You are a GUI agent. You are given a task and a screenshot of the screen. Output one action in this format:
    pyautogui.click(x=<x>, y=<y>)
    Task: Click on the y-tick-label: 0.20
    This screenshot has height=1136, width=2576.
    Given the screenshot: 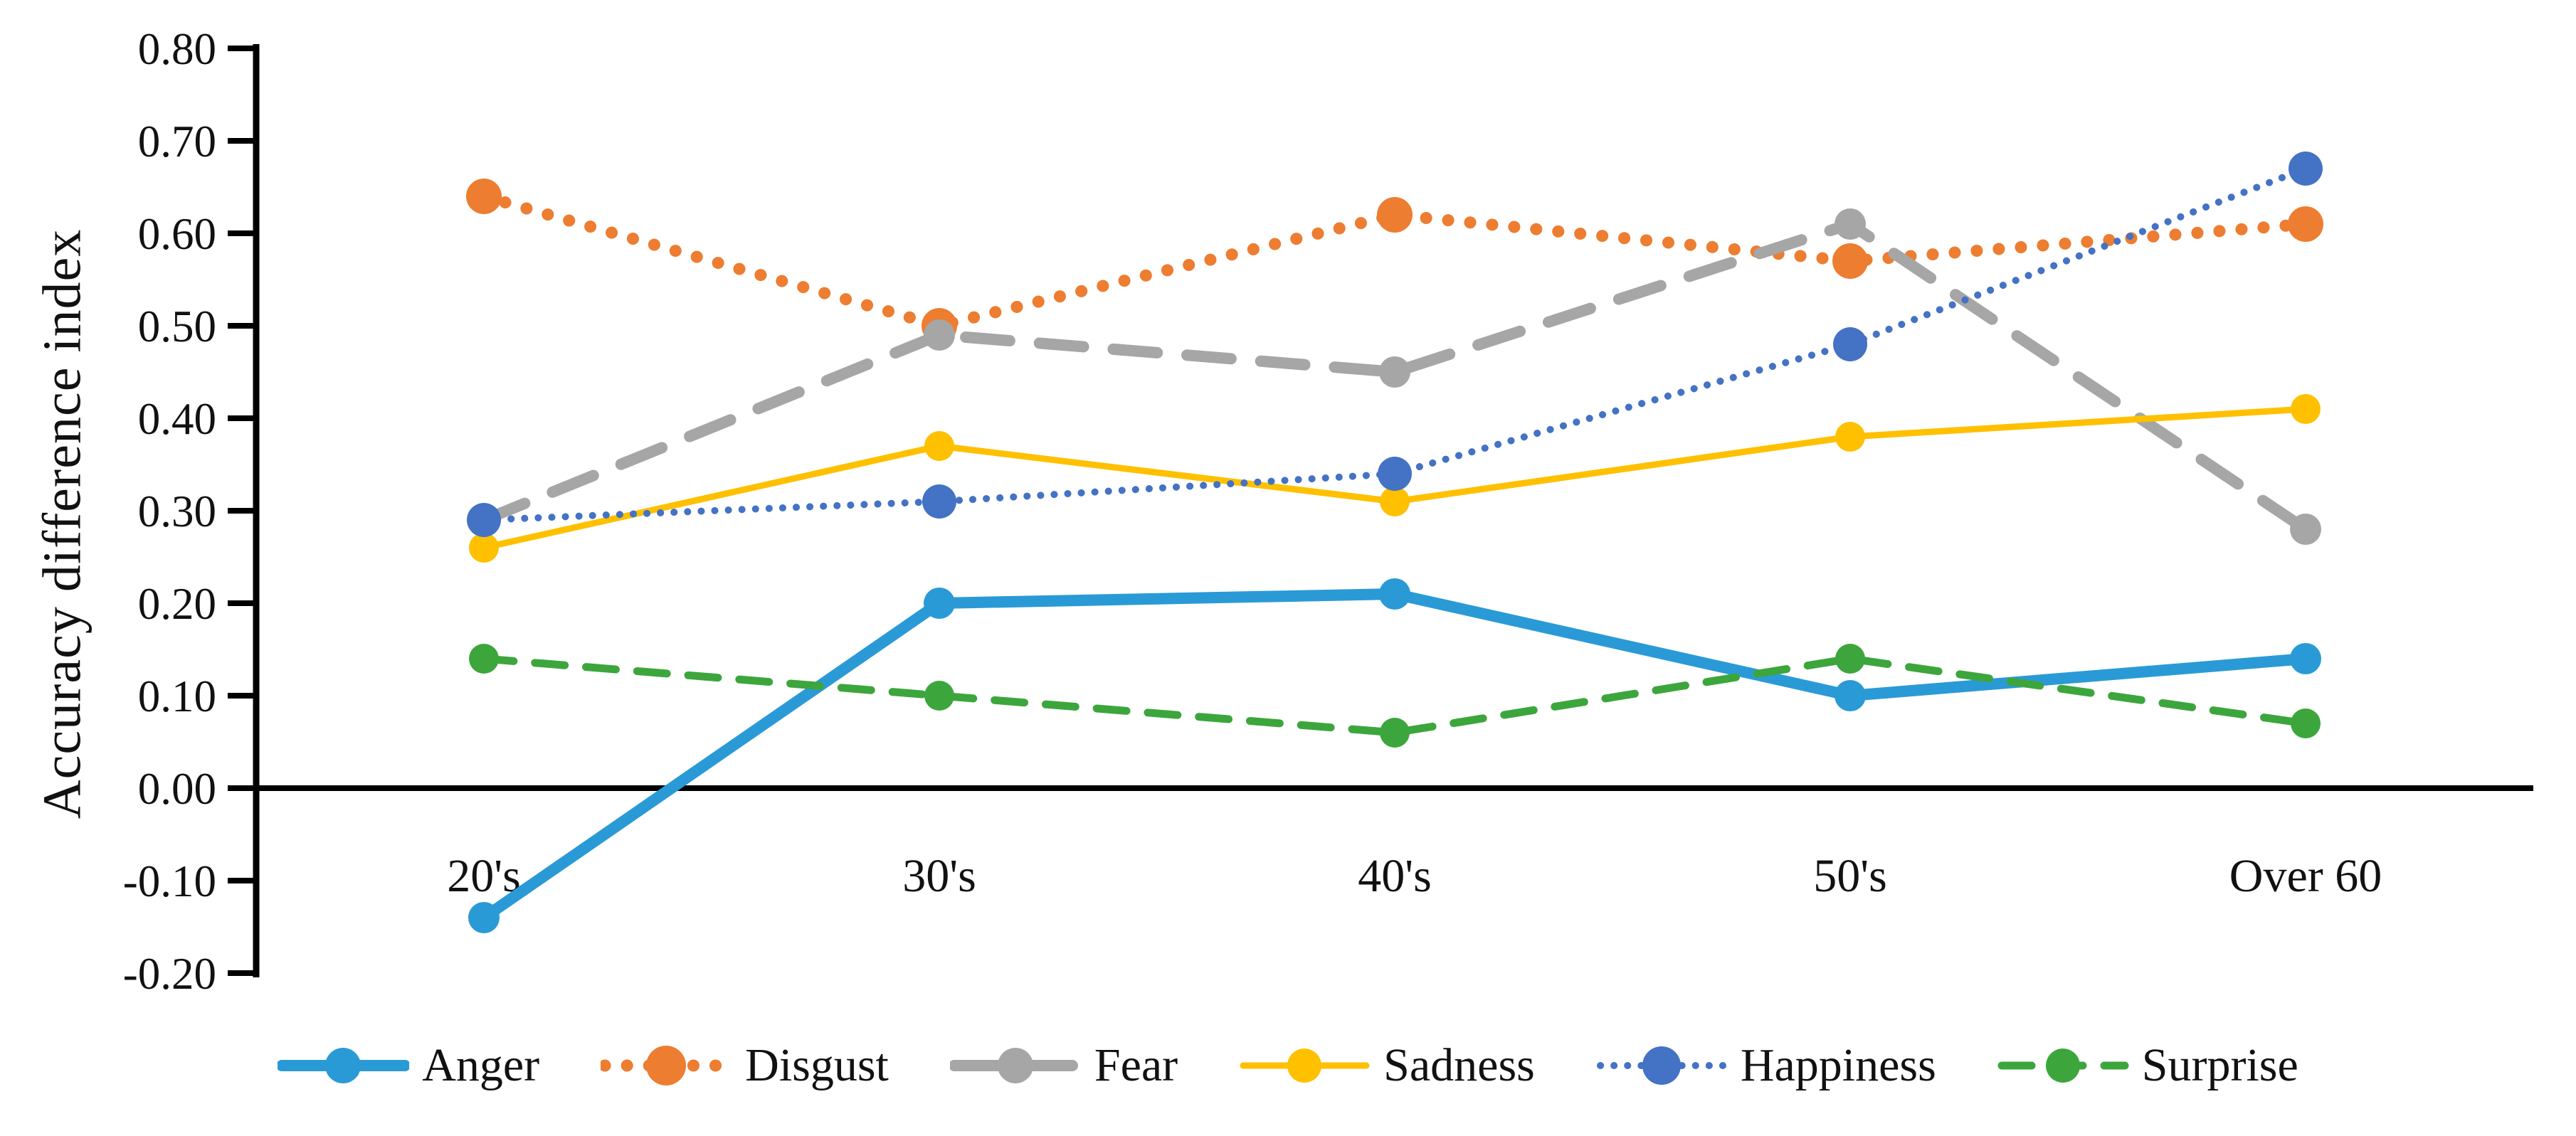 What is the action you would take?
    pyautogui.click(x=177, y=604)
    